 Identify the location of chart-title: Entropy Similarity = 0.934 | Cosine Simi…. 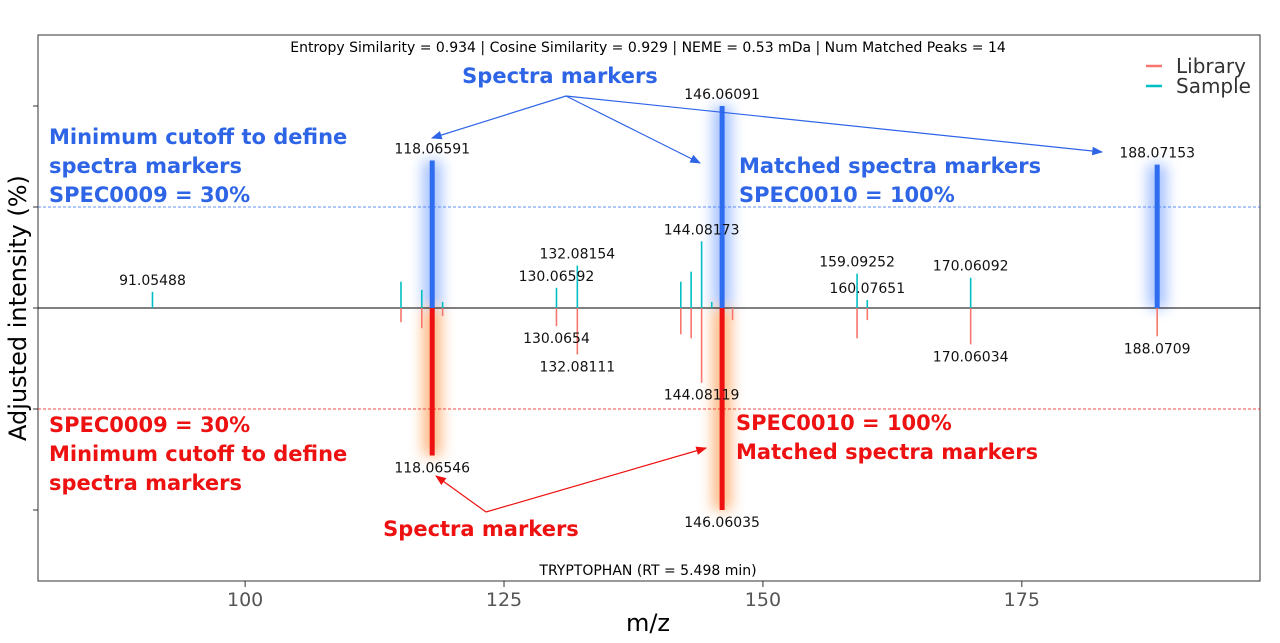
(648, 48).